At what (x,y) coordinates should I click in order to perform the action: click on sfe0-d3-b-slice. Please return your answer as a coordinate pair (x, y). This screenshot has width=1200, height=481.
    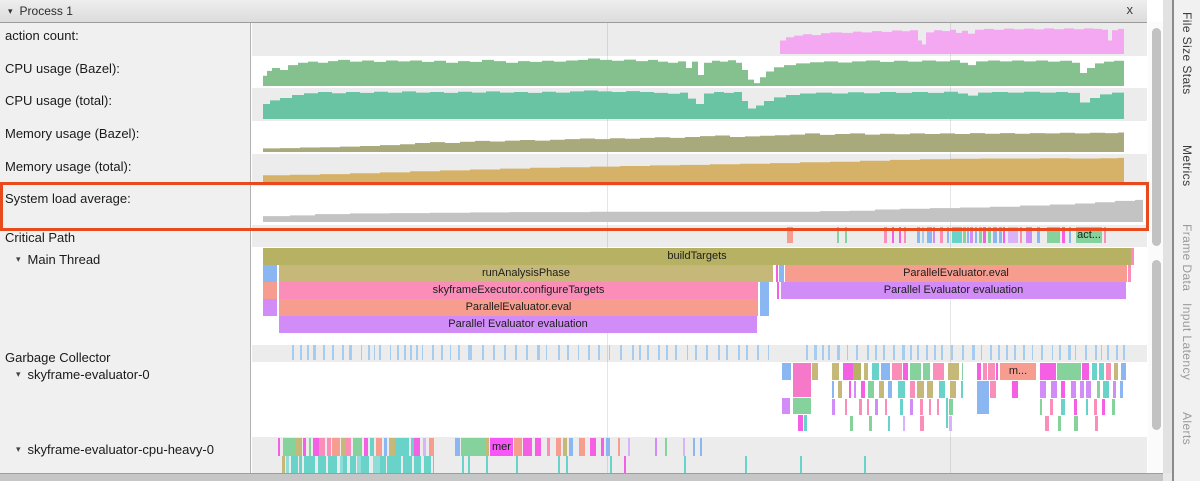
    Looking at the image, I should click on (1097, 423).